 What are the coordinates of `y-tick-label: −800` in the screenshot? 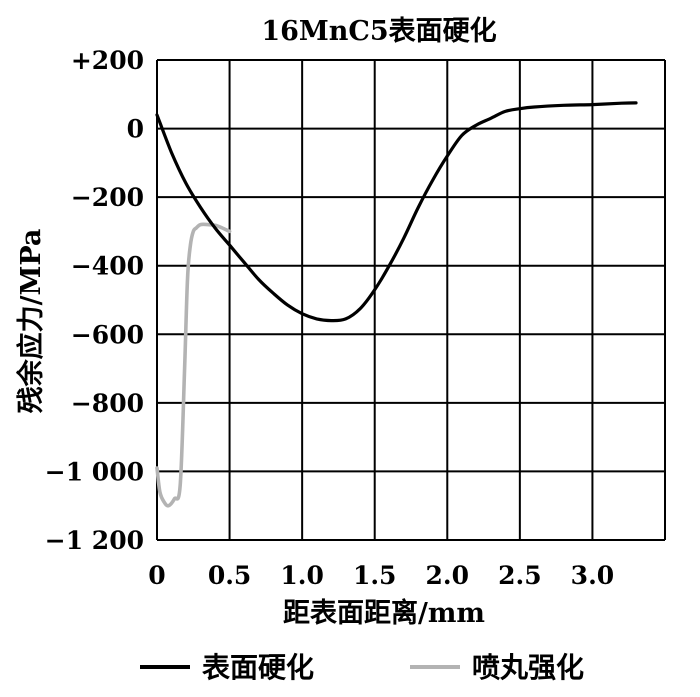 It's located at (107, 403).